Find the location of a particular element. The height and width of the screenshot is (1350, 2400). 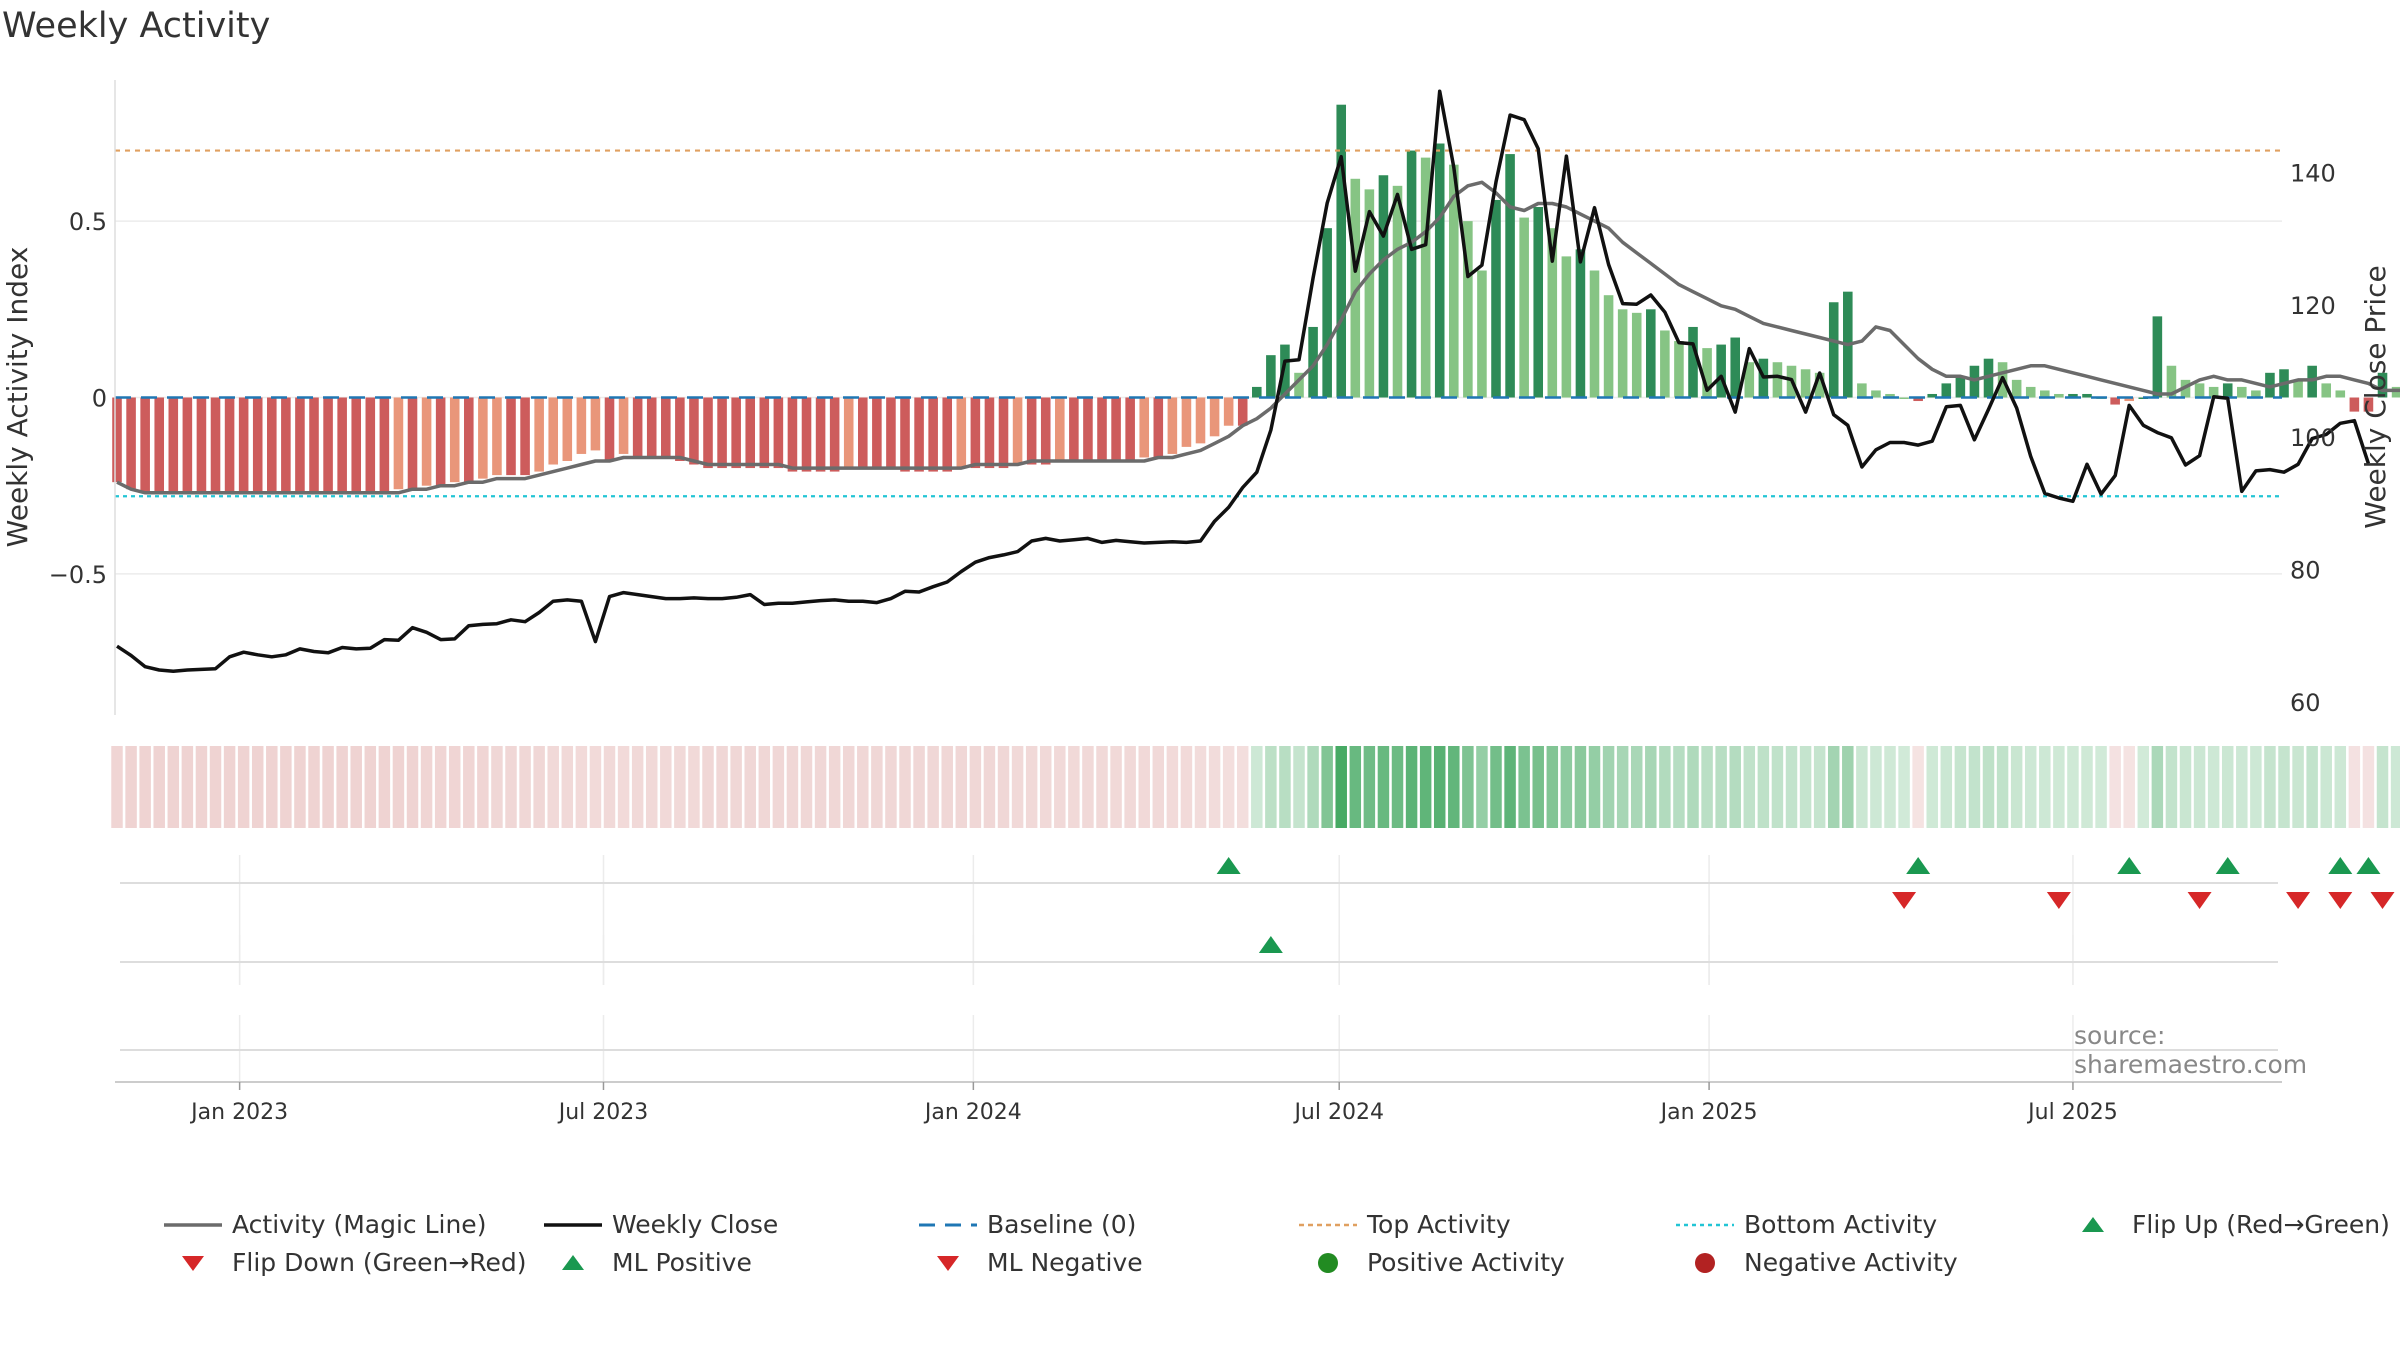

legend-up-triangle is located at coordinates (2093, 1224).